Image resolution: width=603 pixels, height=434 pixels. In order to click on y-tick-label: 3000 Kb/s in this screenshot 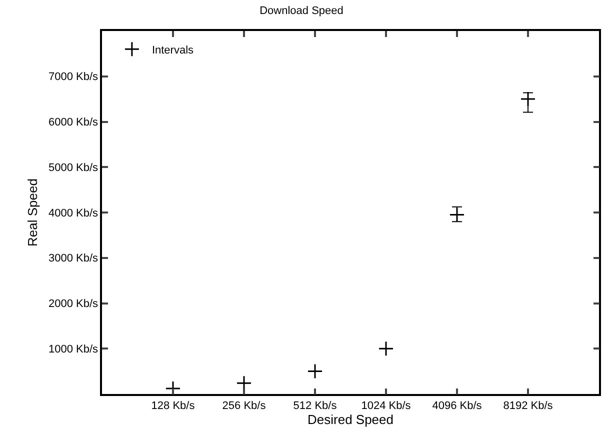, I will do `click(73, 258)`.